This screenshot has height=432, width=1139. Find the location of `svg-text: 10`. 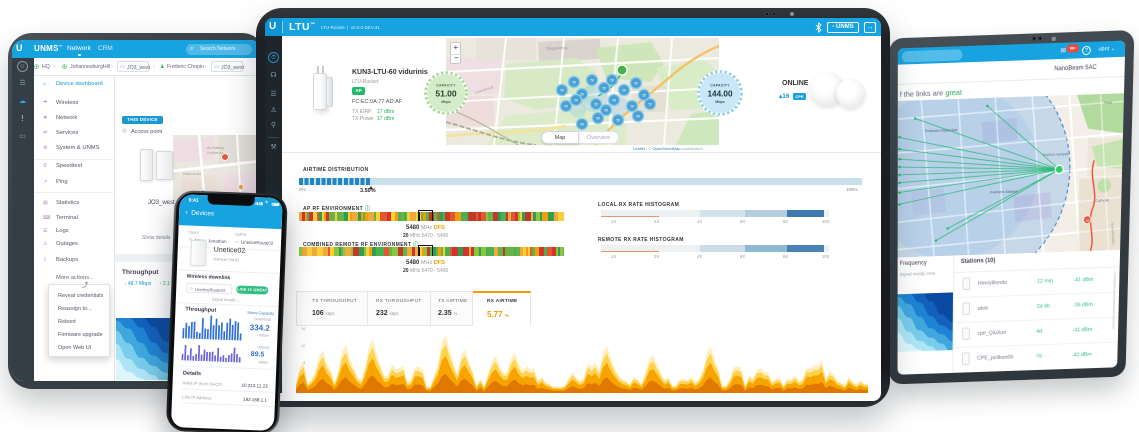

svg-text: 10 is located at coordinates (1087, 220).